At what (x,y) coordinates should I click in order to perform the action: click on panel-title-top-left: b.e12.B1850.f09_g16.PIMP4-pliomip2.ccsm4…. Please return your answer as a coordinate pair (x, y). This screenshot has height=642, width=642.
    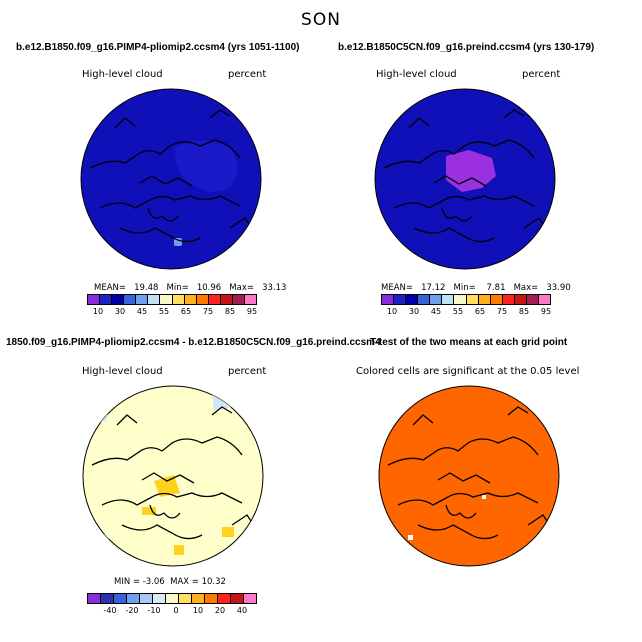
    Looking at the image, I should click on (158, 47).